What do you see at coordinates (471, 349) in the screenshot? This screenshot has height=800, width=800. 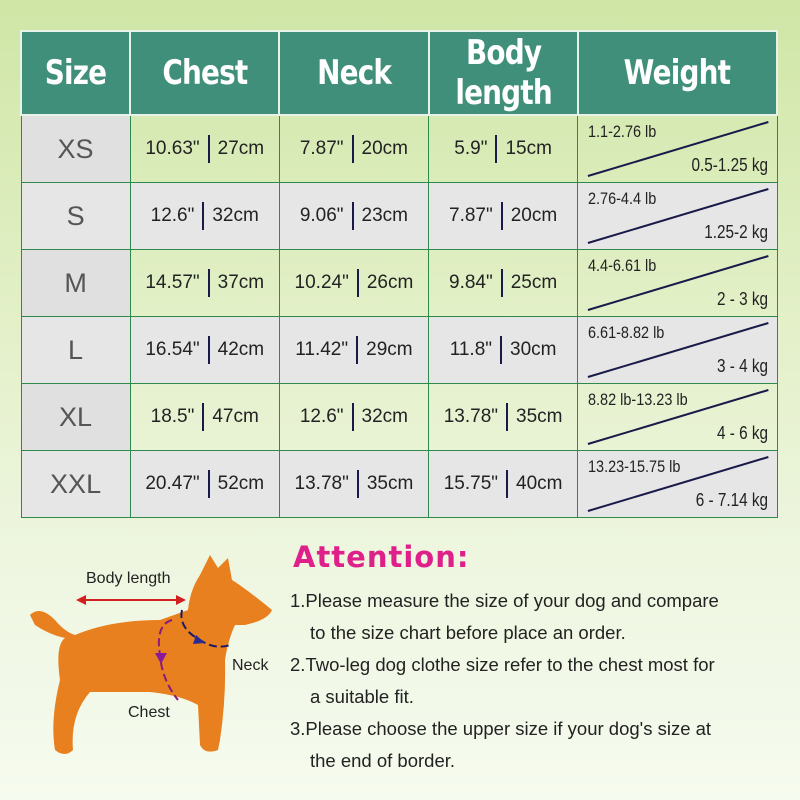 I see `body-length-inches: 11.8"` at bounding box center [471, 349].